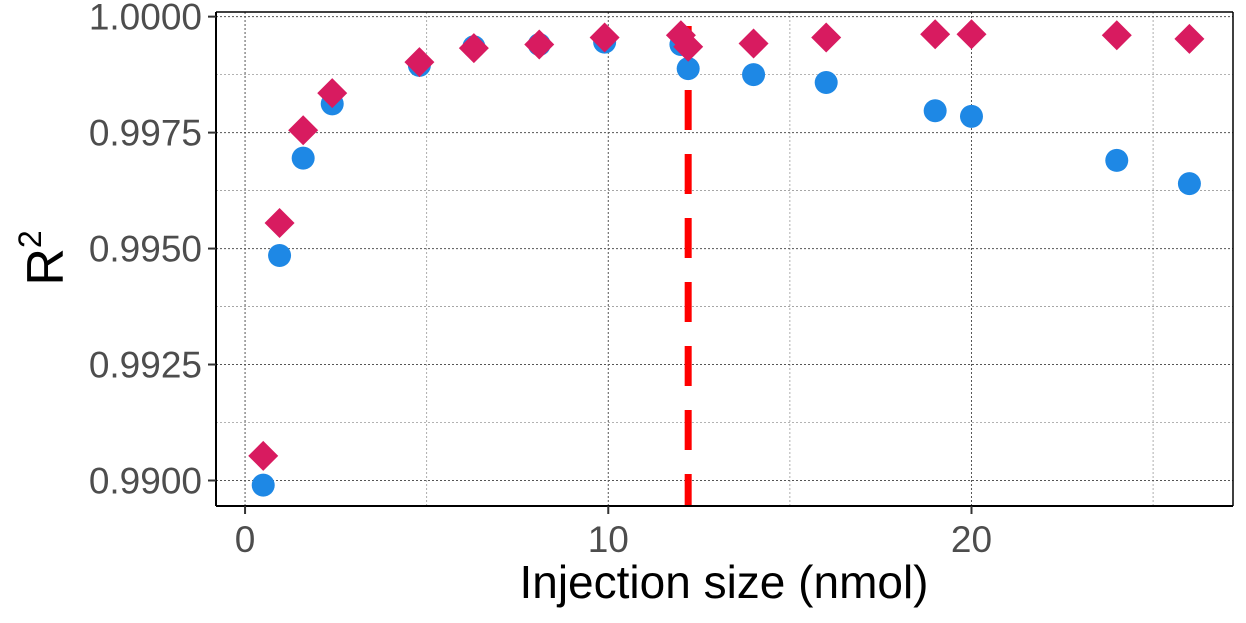 The height and width of the screenshot is (623, 1246). Describe the element at coordinates (608, 539) in the screenshot. I see `x-tick-label: 10` at that location.